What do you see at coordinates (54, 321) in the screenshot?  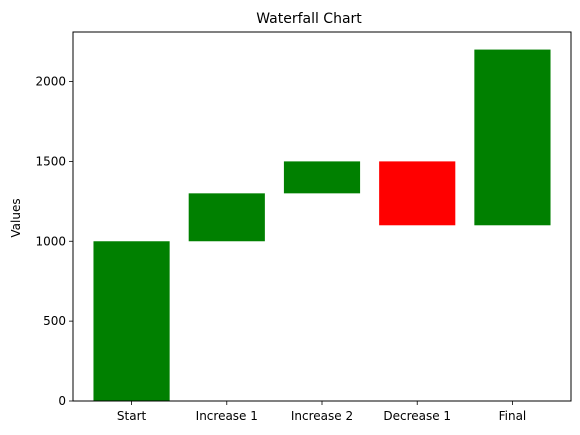 I see `y-tick-label-500: 500` at bounding box center [54, 321].